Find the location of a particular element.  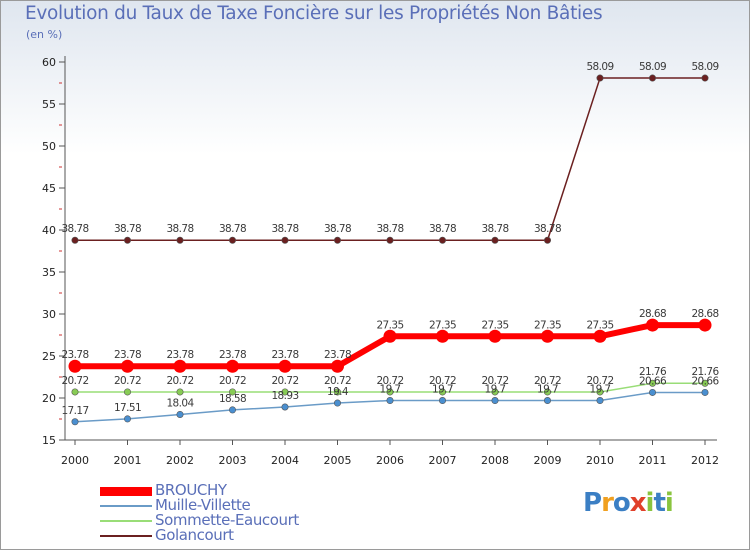

data-label-muille-villette: 19.4 is located at coordinates (338, 392).